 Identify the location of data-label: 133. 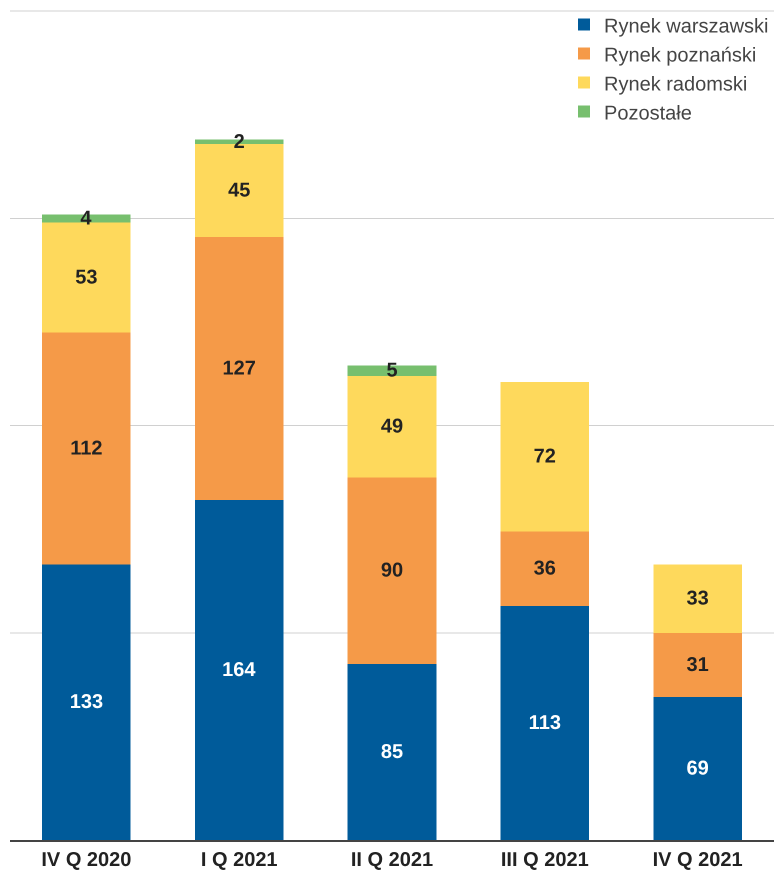
(87, 702).